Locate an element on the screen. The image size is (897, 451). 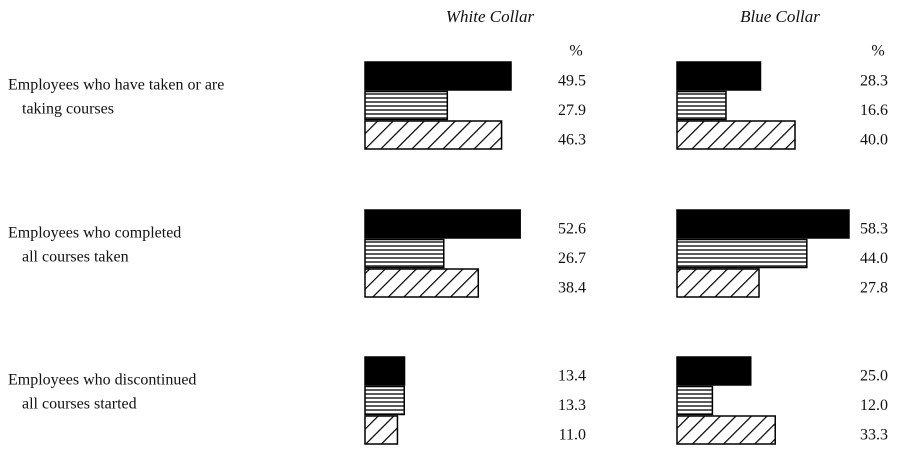
value-label: 49.5 is located at coordinates (572, 81).